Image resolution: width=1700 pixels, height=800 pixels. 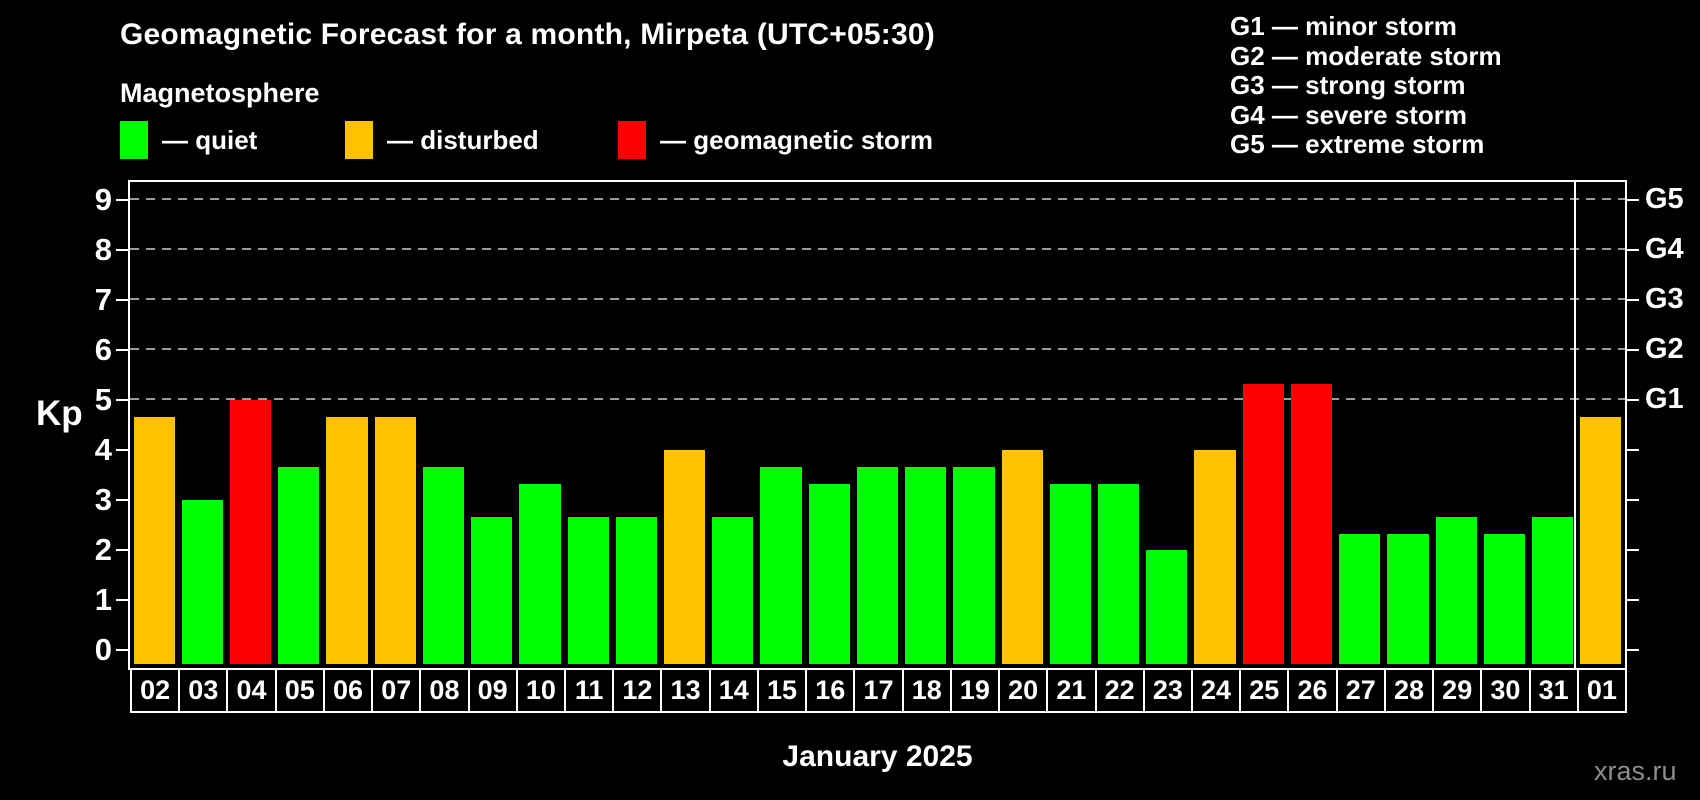 What do you see at coordinates (123, 650) in the screenshot?
I see `left-tick-kp0` at bounding box center [123, 650].